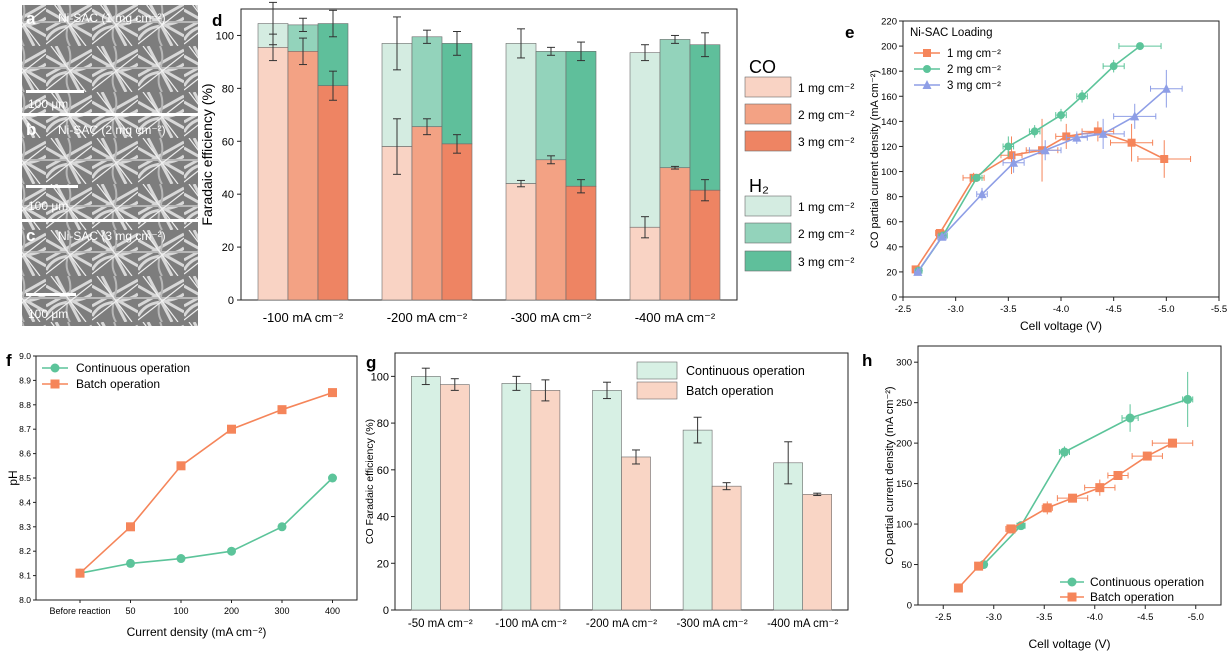 The width and height of the screenshot is (1227, 653). What do you see at coordinates (826, 262) in the screenshot?
I see `legend-label-d: 3 mg cm⁻²` at bounding box center [826, 262].